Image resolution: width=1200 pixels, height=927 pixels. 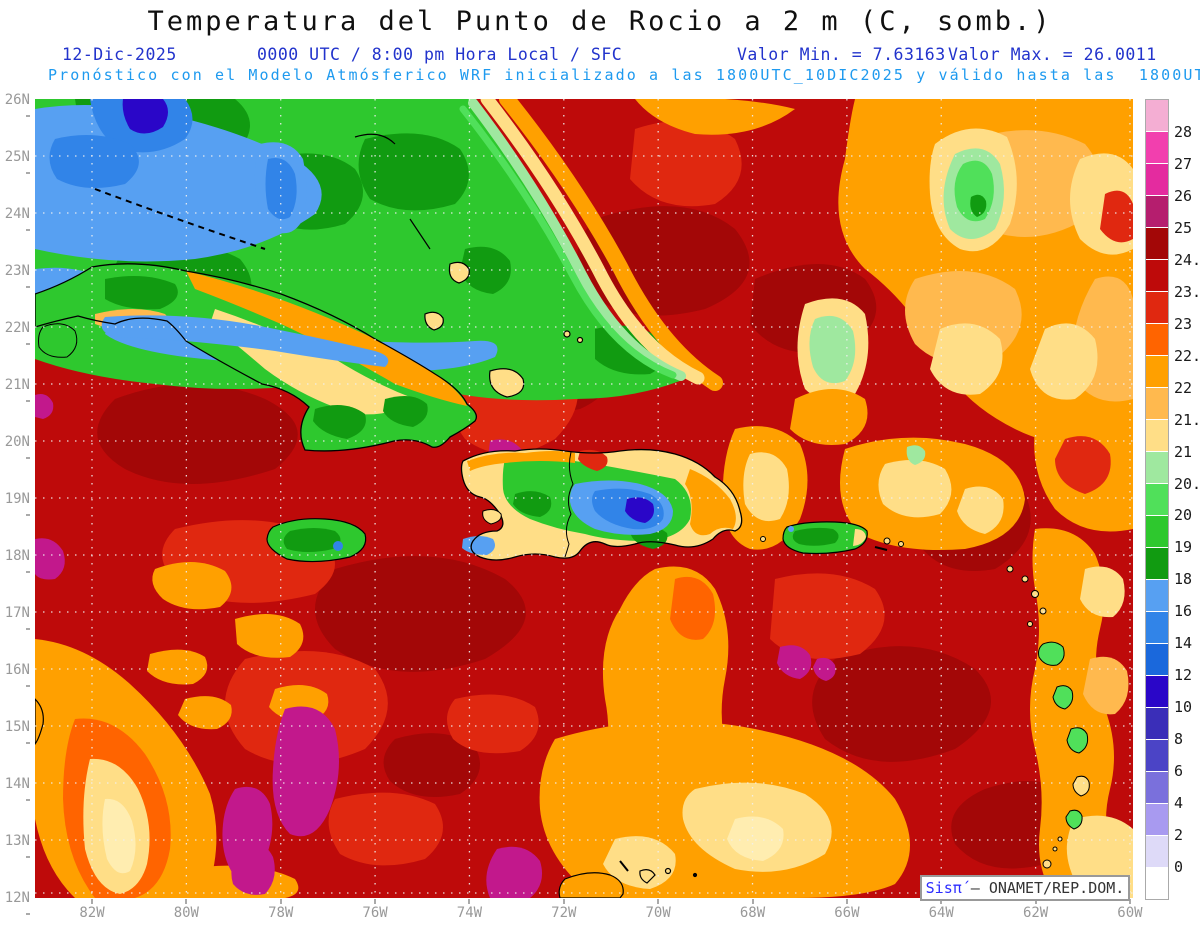 What do you see at coordinates (564, 910) in the screenshot?
I see `lon-label-72W: 72W` at bounding box center [564, 910].